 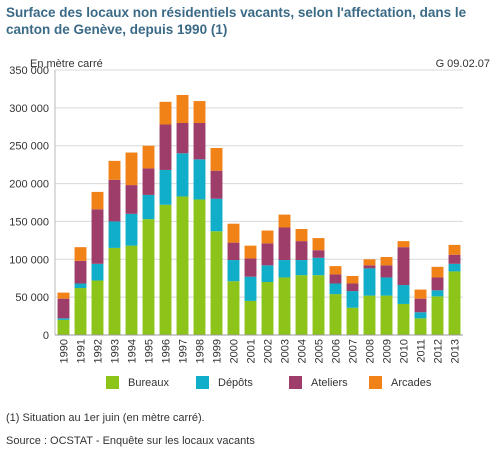 I want to click on y-tick-label: 300 000, so click(x=29, y=109).